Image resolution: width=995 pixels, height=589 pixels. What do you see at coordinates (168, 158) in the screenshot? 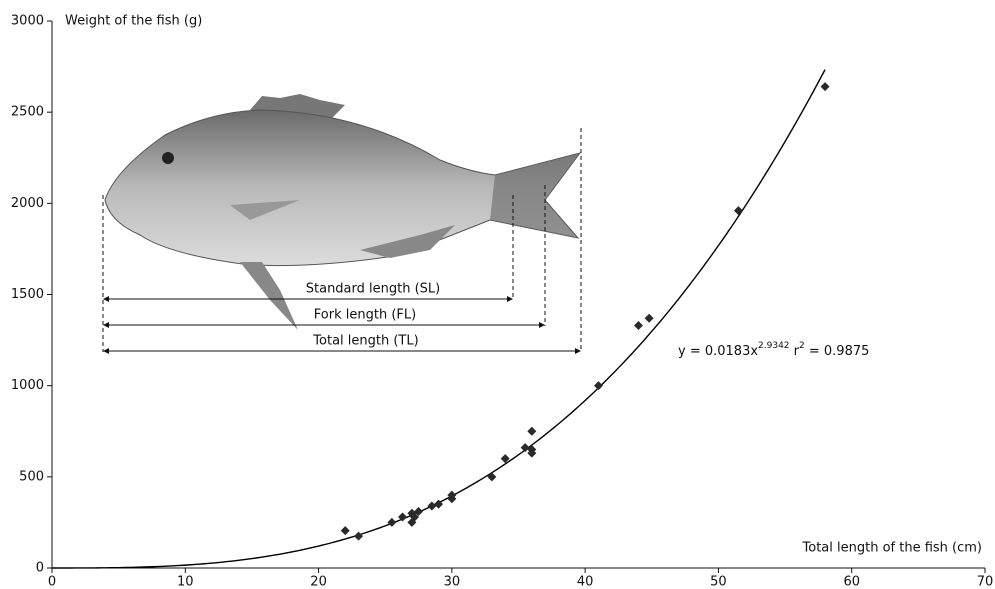
I see `eye` at bounding box center [168, 158].